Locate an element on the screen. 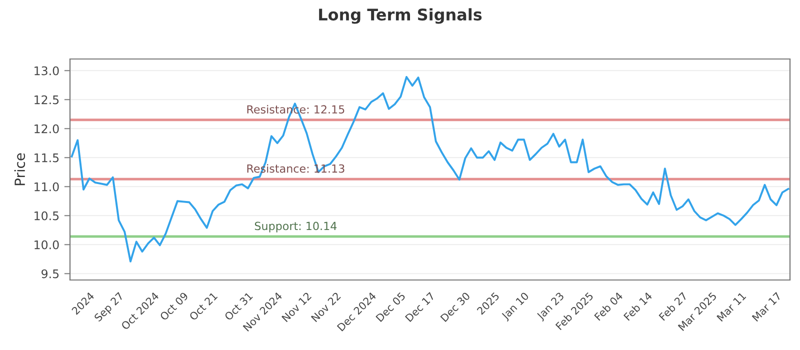 The image size is (800, 350). x-tick-label: Mar 17 is located at coordinates (767, 307).